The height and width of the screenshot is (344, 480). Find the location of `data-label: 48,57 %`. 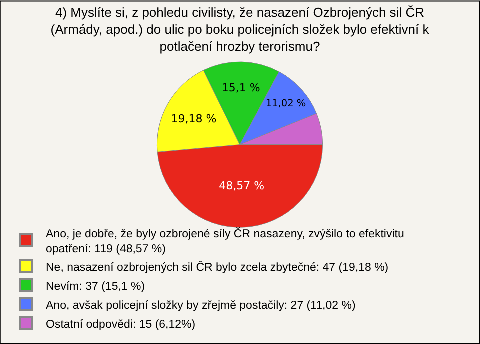

data-label: 48,57 % is located at coordinates (242, 186).